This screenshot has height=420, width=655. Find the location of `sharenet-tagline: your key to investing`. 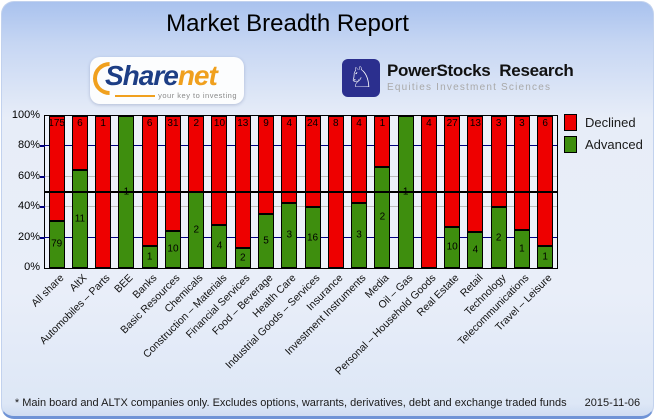

sharenet-tagline: your key to investing is located at coordinates (197, 95).